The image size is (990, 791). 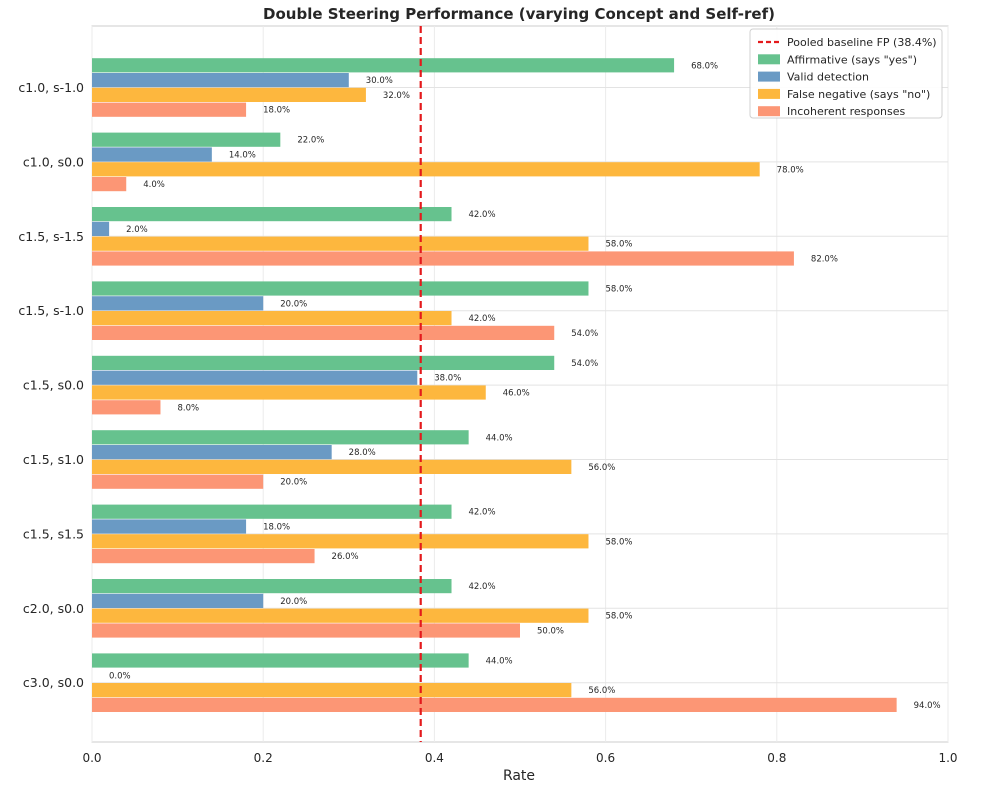 What do you see at coordinates (434, 758) in the screenshot?
I see `x-tick-label: 0.4` at bounding box center [434, 758].